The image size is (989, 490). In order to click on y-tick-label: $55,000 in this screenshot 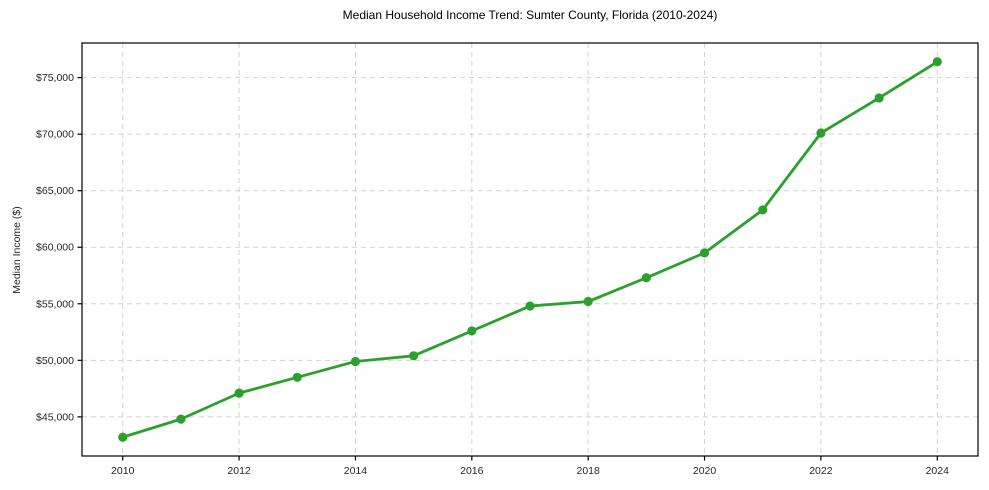, I will do `click(55, 304)`.